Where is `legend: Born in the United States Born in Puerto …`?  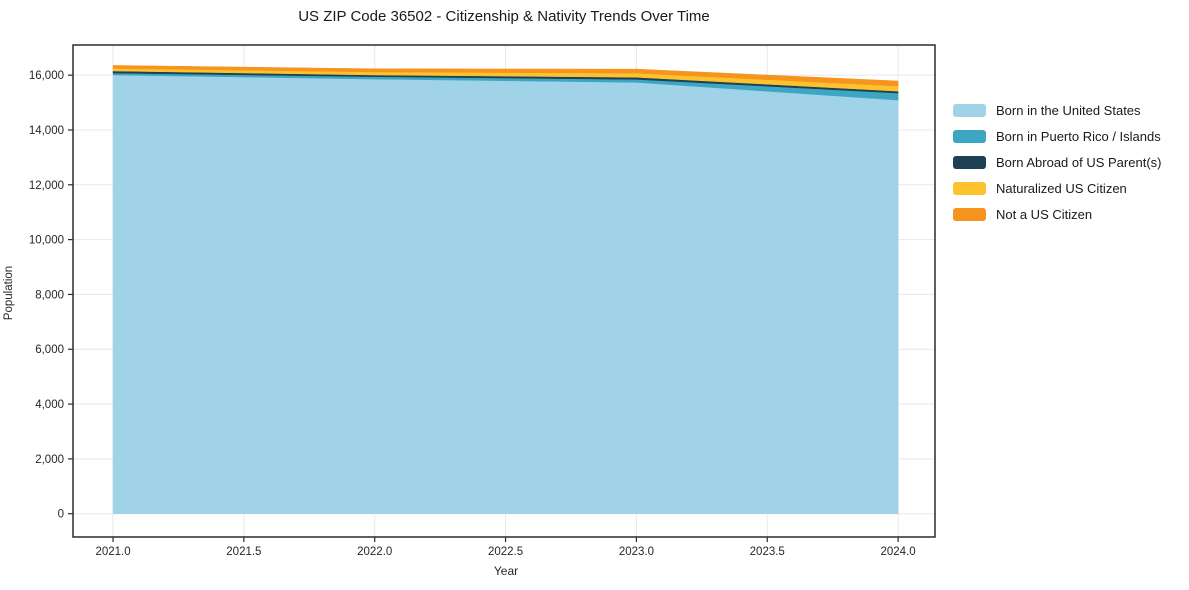 legend: Born in the United States Born in Puerto … is located at coordinates (1057, 162).